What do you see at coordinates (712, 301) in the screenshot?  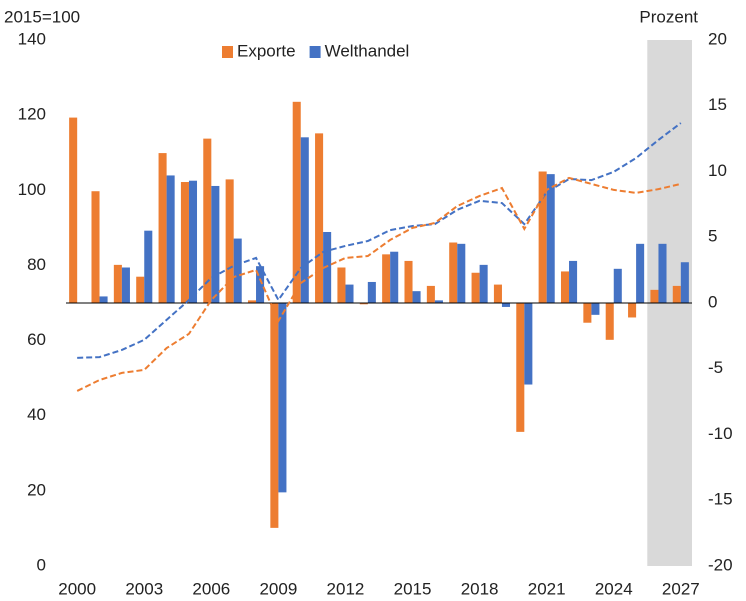 I see `y2-tick-label: 0` at bounding box center [712, 301].